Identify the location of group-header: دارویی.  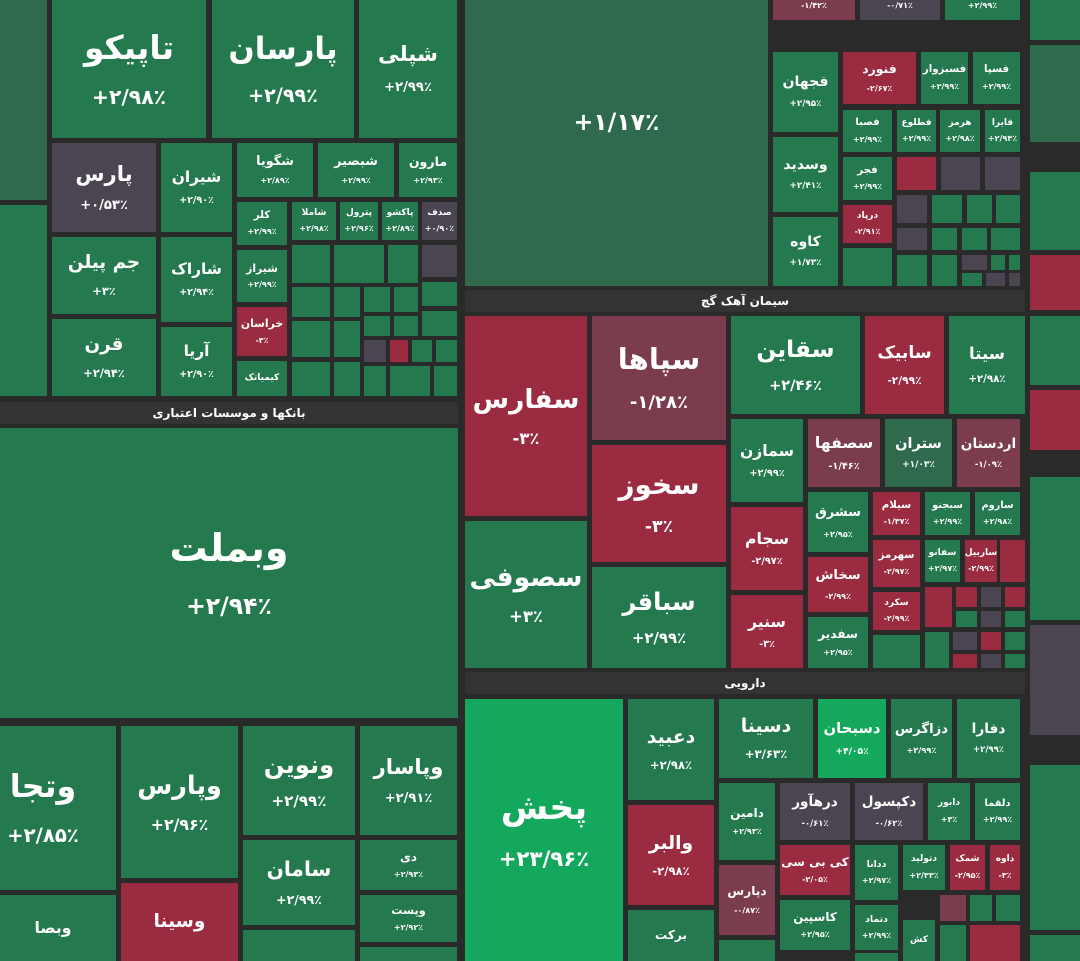
(745, 683).